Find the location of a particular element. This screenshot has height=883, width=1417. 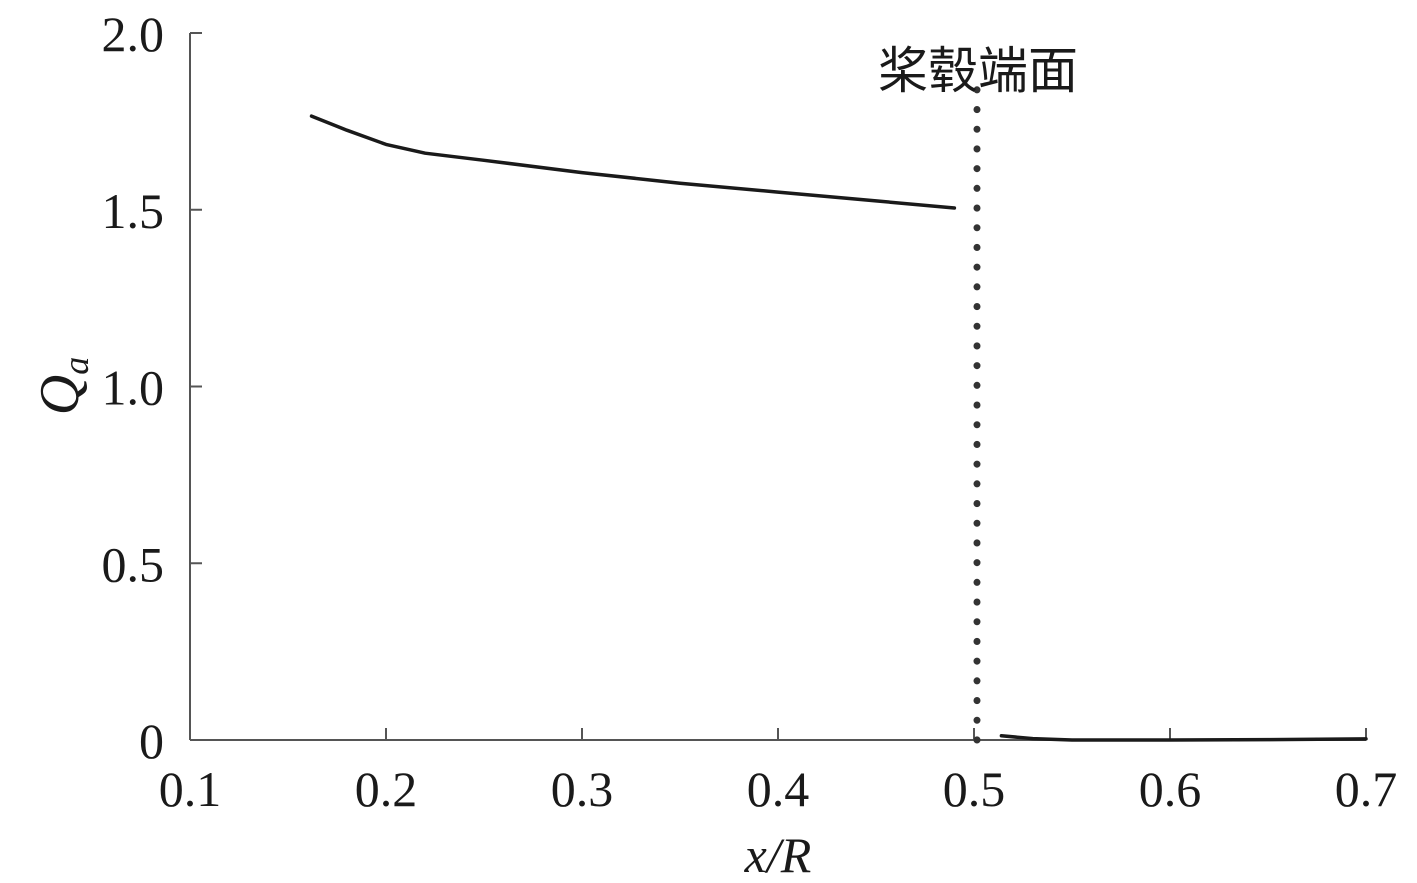

y-axis-label-main: Q is located at coordinates (60, 395).